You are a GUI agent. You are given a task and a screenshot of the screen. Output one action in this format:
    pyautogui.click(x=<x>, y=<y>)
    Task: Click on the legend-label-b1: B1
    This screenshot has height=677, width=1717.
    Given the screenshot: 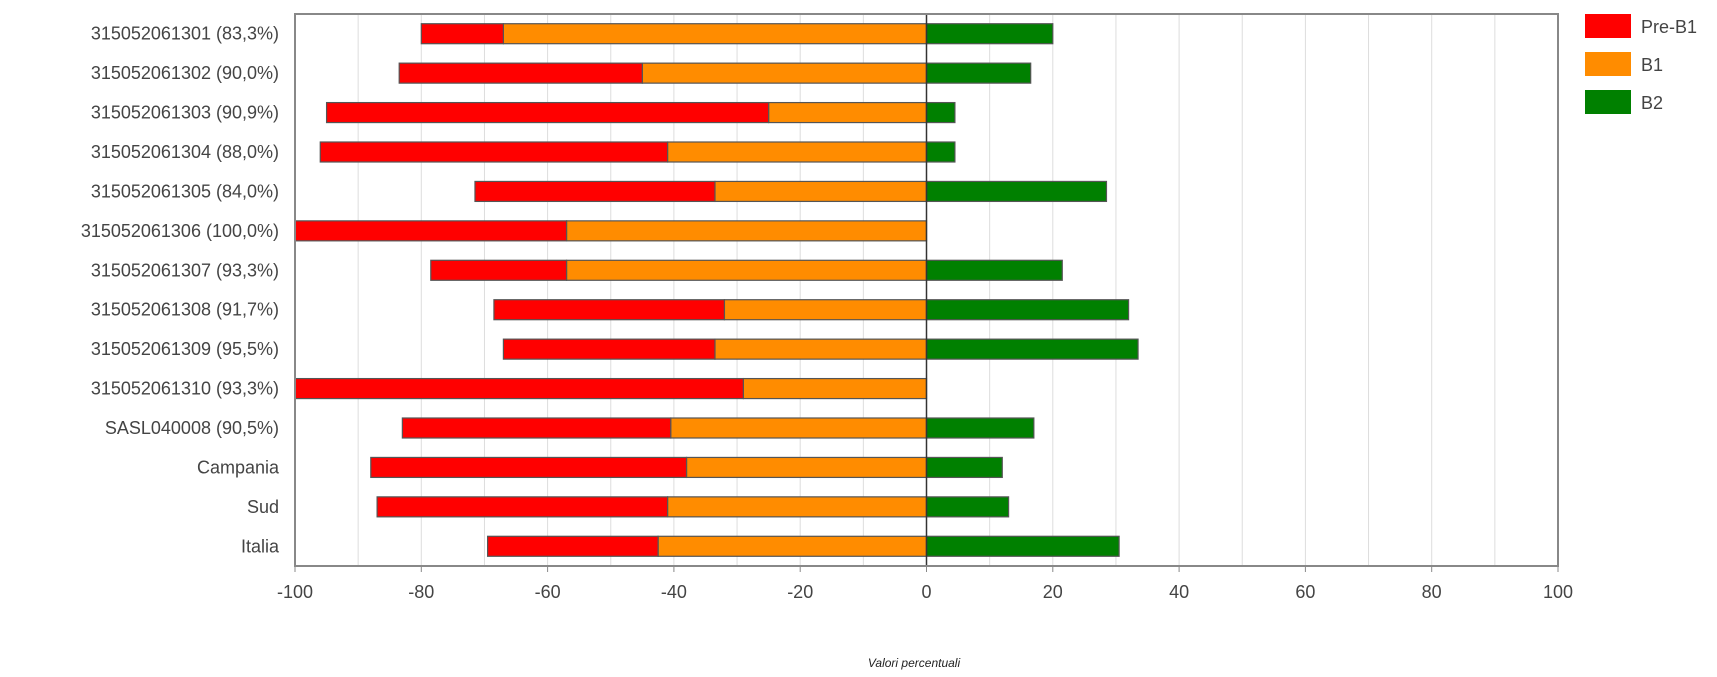 What is the action you would take?
    pyautogui.click(x=1652, y=65)
    